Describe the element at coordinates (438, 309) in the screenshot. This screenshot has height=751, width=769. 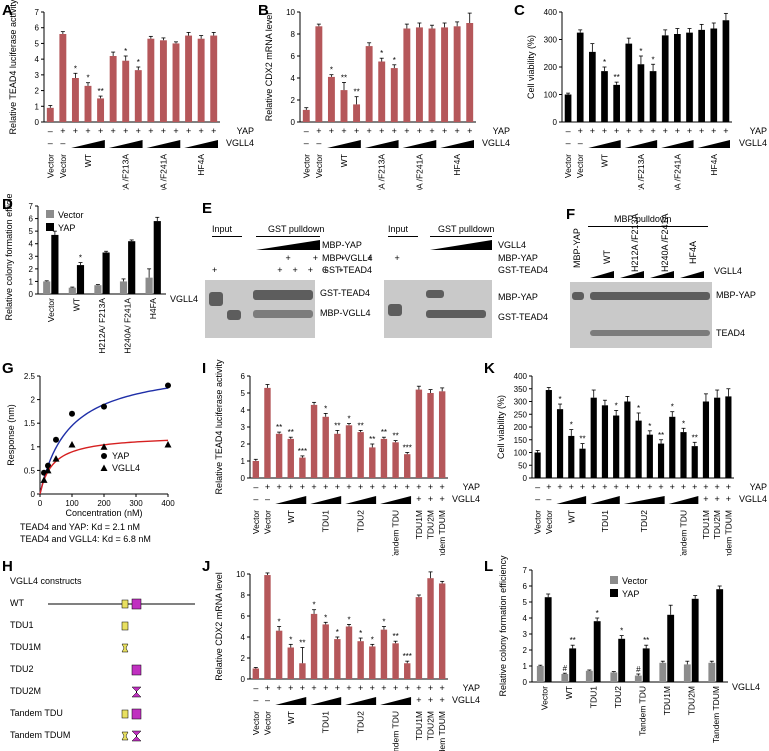
I see `blot-e-gel-right` at that location.